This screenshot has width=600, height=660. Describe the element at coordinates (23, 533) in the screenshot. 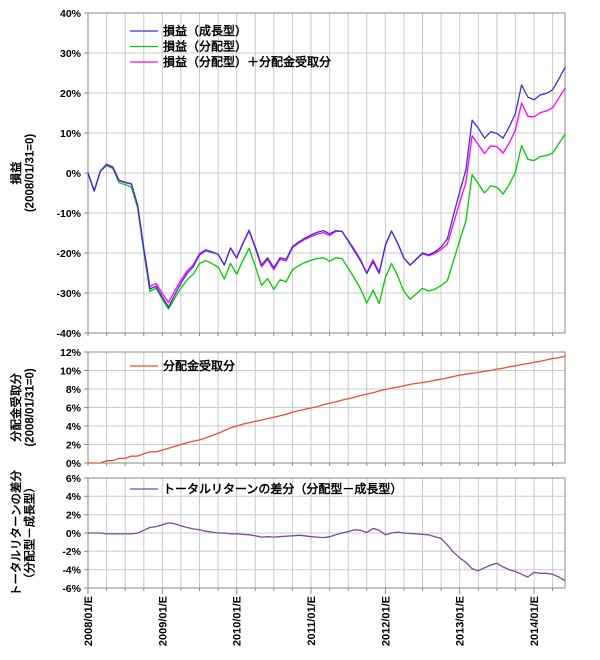

I see `y-axis-title-total-return-difference: トータルリターンの差分 （分配型－成長型）` at that location.